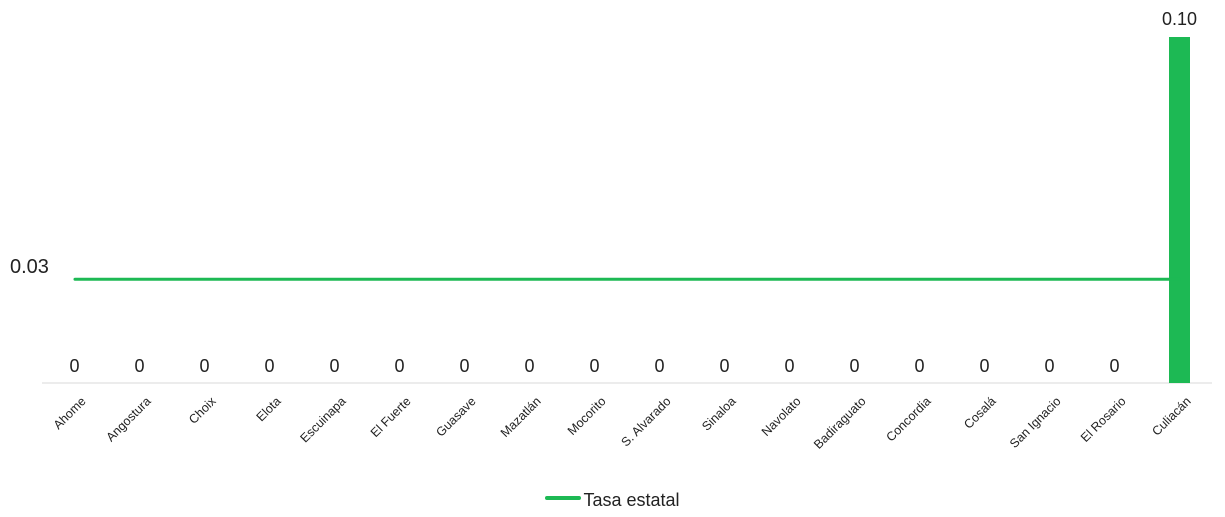 This screenshot has width=1225, height=517. Describe the element at coordinates (1114, 366) in the screenshot. I see `value-label-16: 0` at that location.